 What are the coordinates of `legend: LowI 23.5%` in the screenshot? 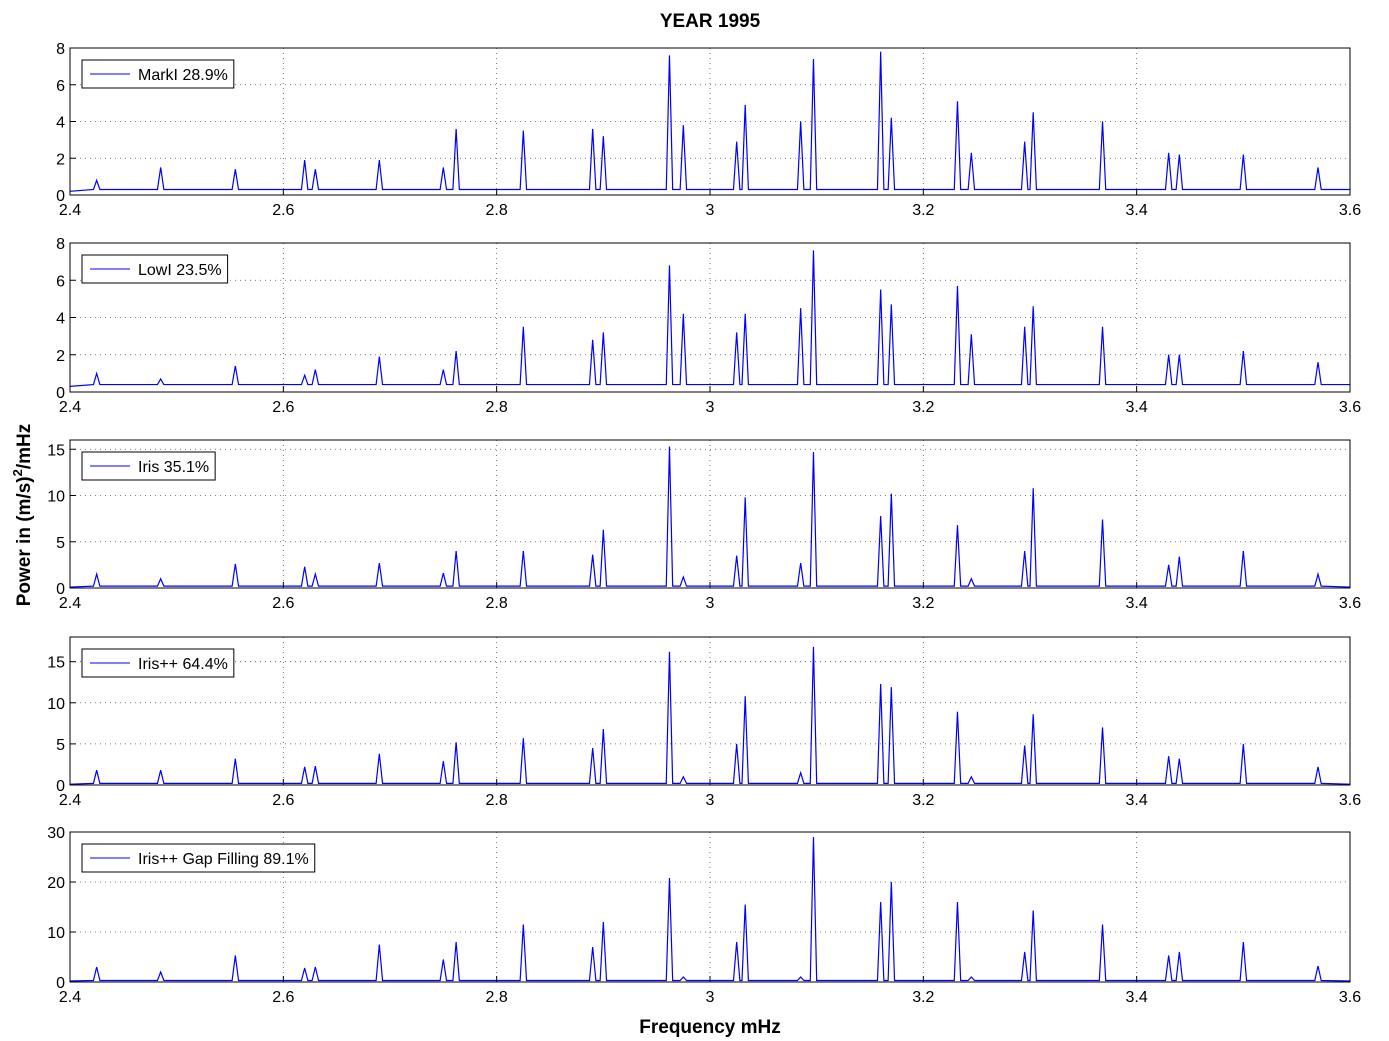 It's located at (155, 269).